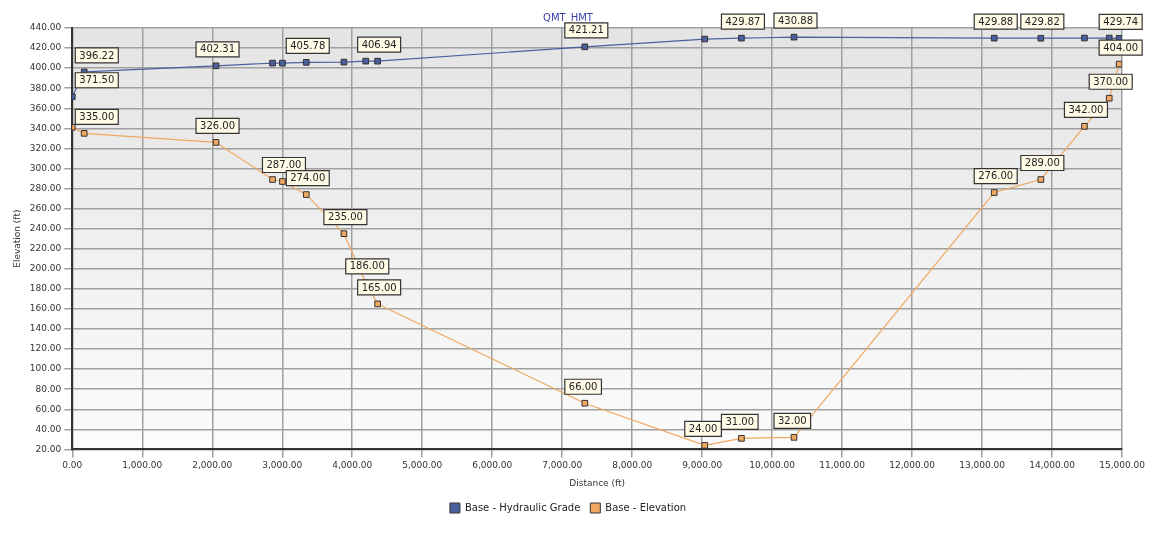 The image size is (1158, 533). Describe the element at coordinates (45, 248) in the screenshot. I see `y-tick-label: 220.00` at that location.